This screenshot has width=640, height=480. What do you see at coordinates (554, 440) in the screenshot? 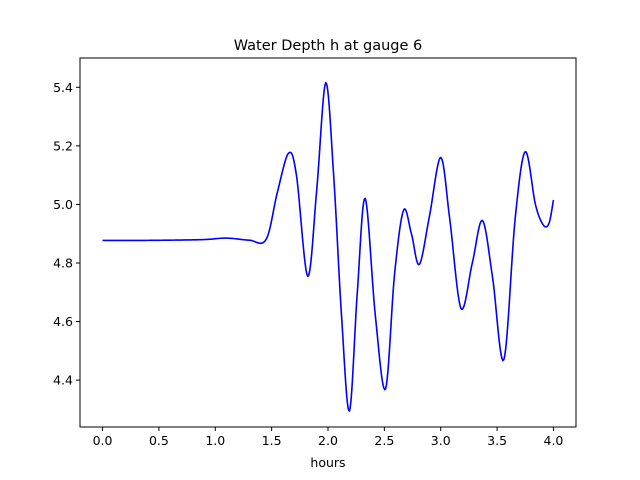
I see `x-tick-label: 4.0` at bounding box center [554, 440].